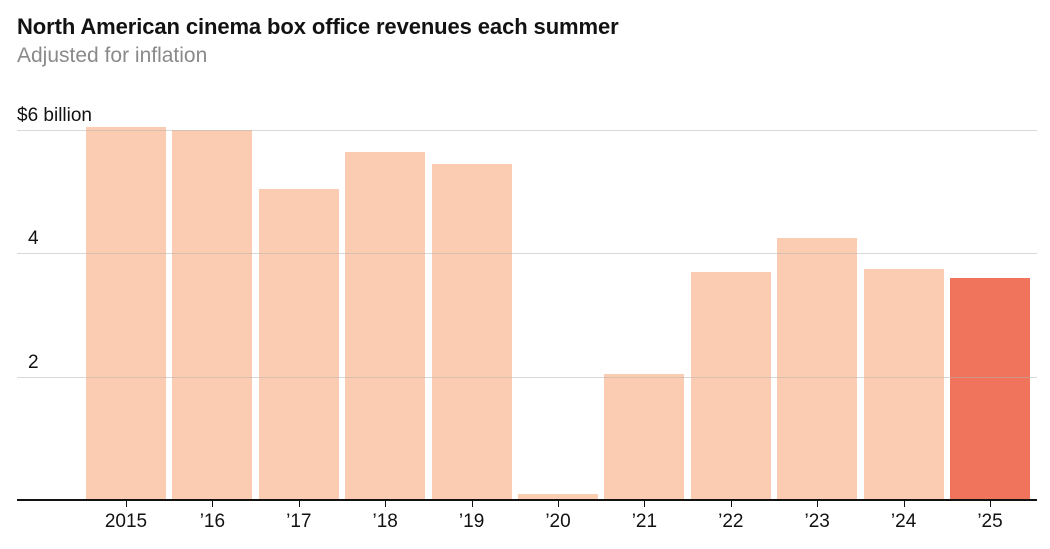 This screenshot has height=549, width=1050. What do you see at coordinates (385, 521) in the screenshot?
I see `x-axis-label-18: ’18` at bounding box center [385, 521].